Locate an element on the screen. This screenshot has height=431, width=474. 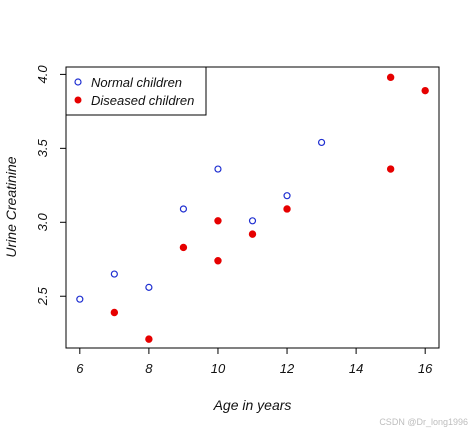
legend-marker-normal is located at coordinates (78, 82).